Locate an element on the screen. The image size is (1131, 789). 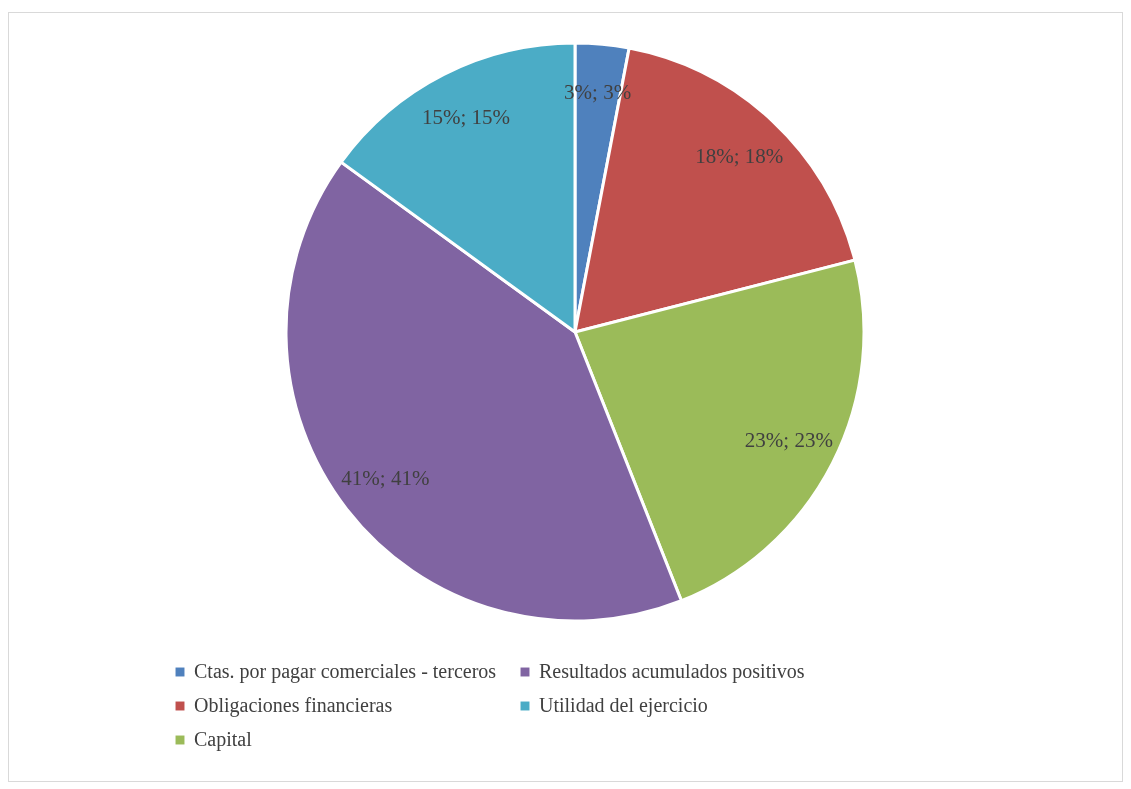
legend-label: Obligaciones financieras is located at coordinates (293, 705).